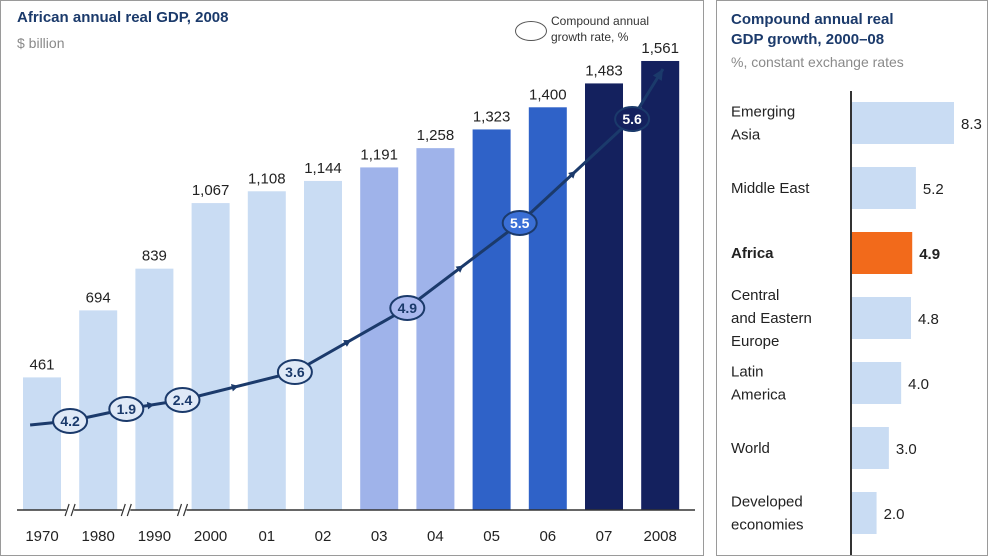 Image resolution: width=988 pixels, height=556 pixels. What do you see at coordinates (755, 295) in the screenshot?
I see `growth-category-label-line: Central` at bounding box center [755, 295].